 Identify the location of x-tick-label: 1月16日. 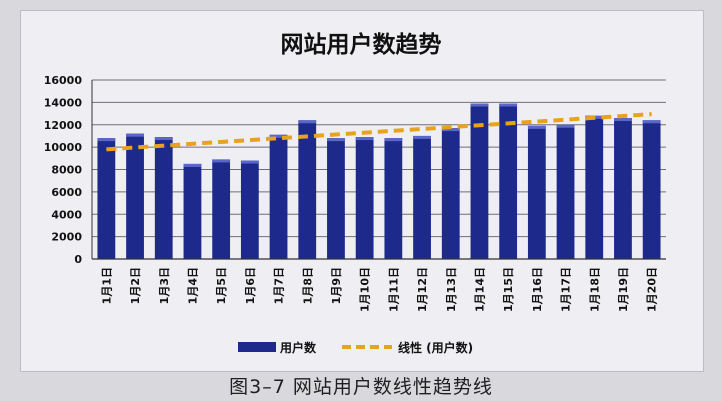
(537, 289).